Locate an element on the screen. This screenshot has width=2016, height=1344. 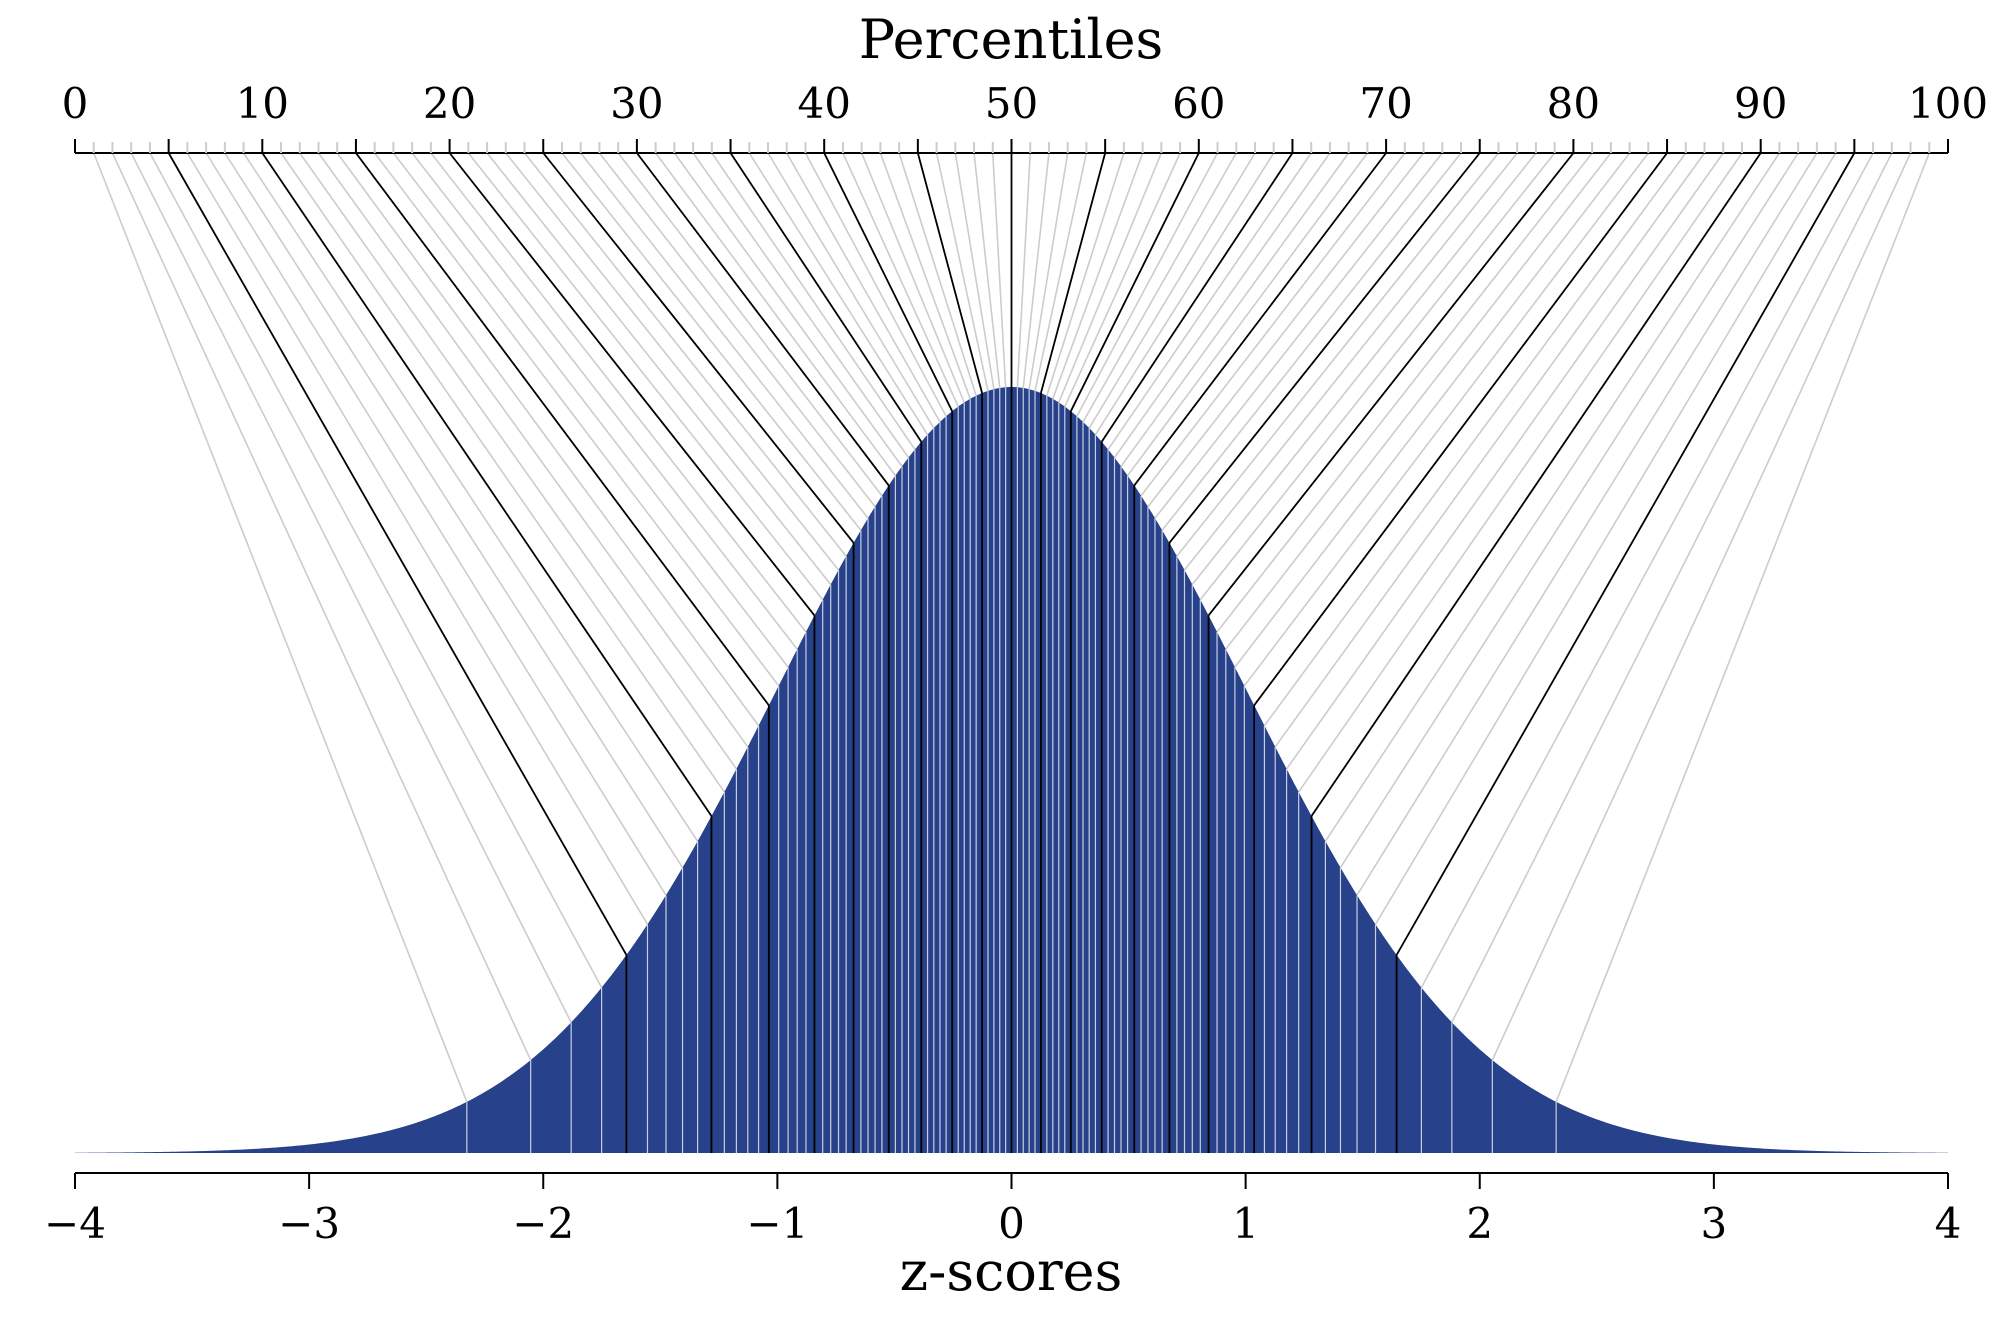
bottom-axis-tick-label: −4 is located at coordinates (75, 1223).